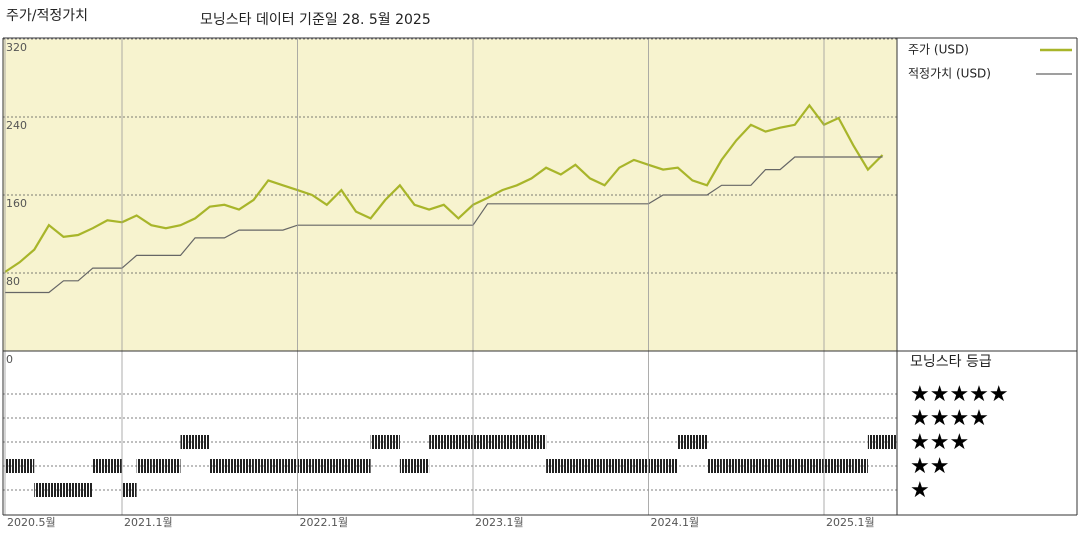  What do you see at coordinates (949, 418) in the screenshot?
I see `rating-level: ★★★★` at bounding box center [949, 418].